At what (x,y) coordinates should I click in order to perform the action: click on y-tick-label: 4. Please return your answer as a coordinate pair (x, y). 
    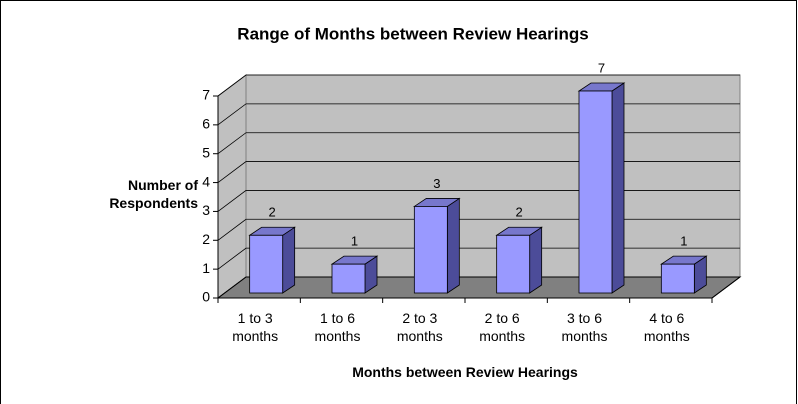
    Looking at the image, I should click on (206, 181).